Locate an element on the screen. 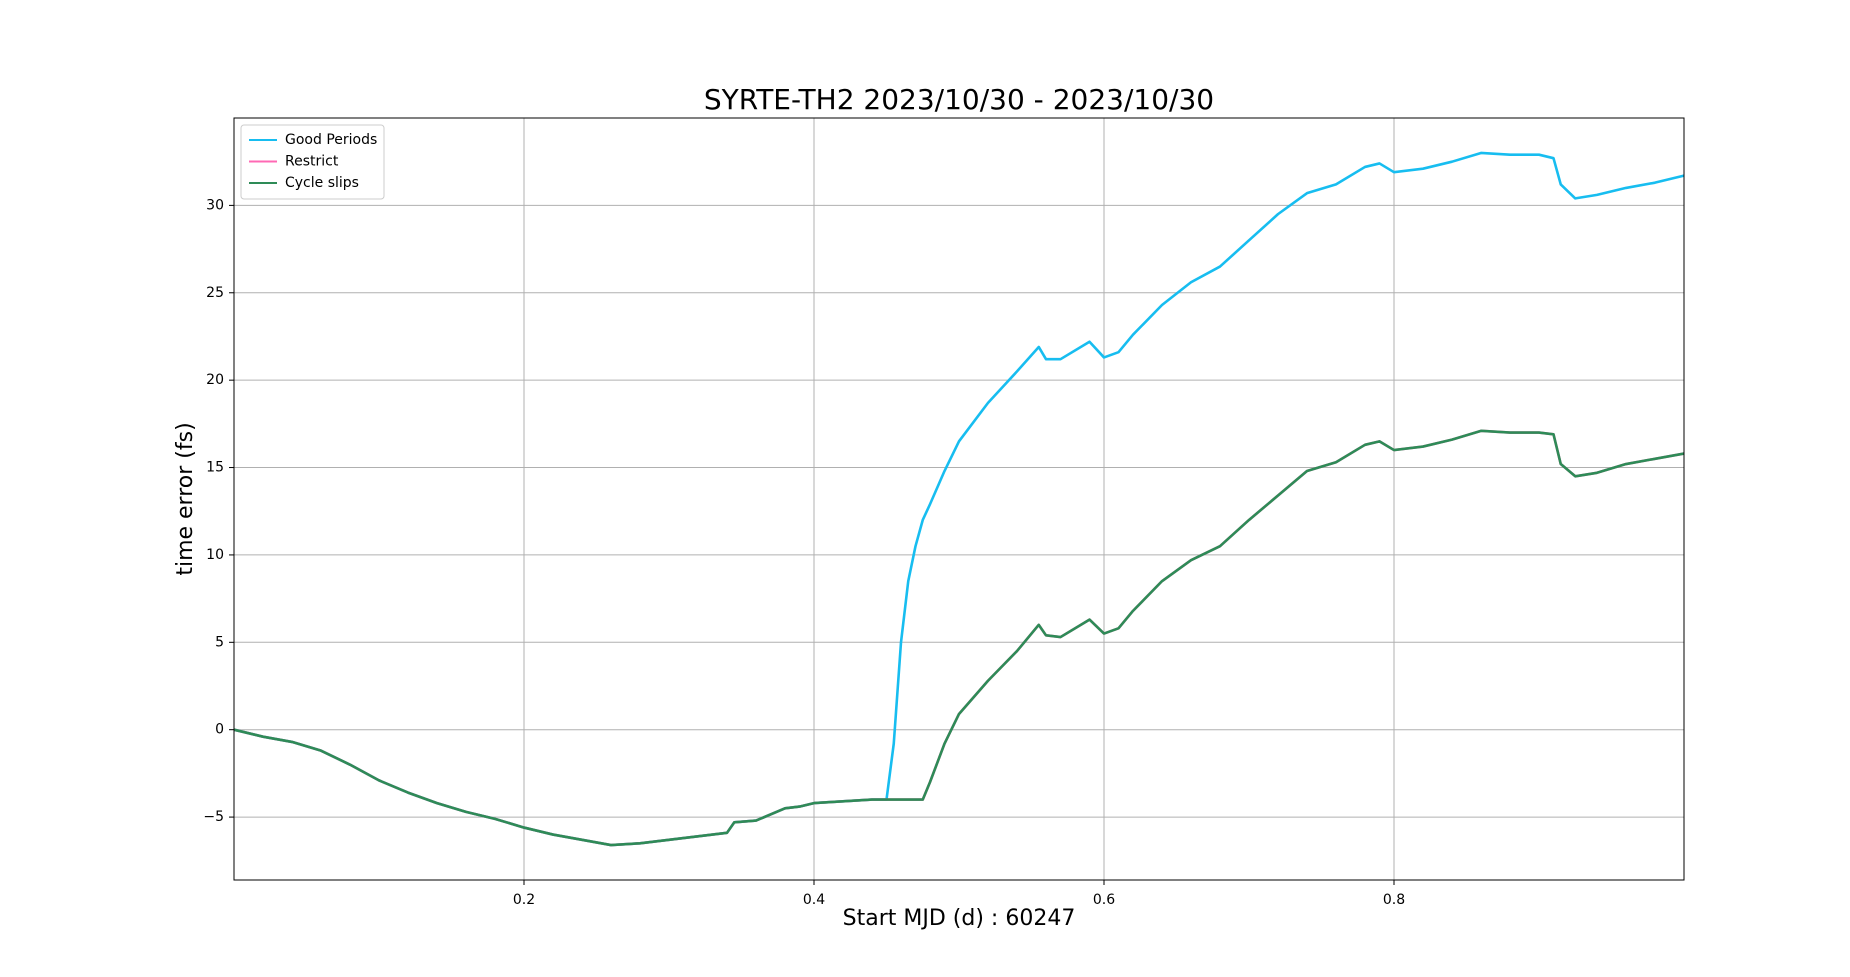 This screenshot has height=977, width=1850. y-tick-label: 20 is located at coordinates (215, 380).